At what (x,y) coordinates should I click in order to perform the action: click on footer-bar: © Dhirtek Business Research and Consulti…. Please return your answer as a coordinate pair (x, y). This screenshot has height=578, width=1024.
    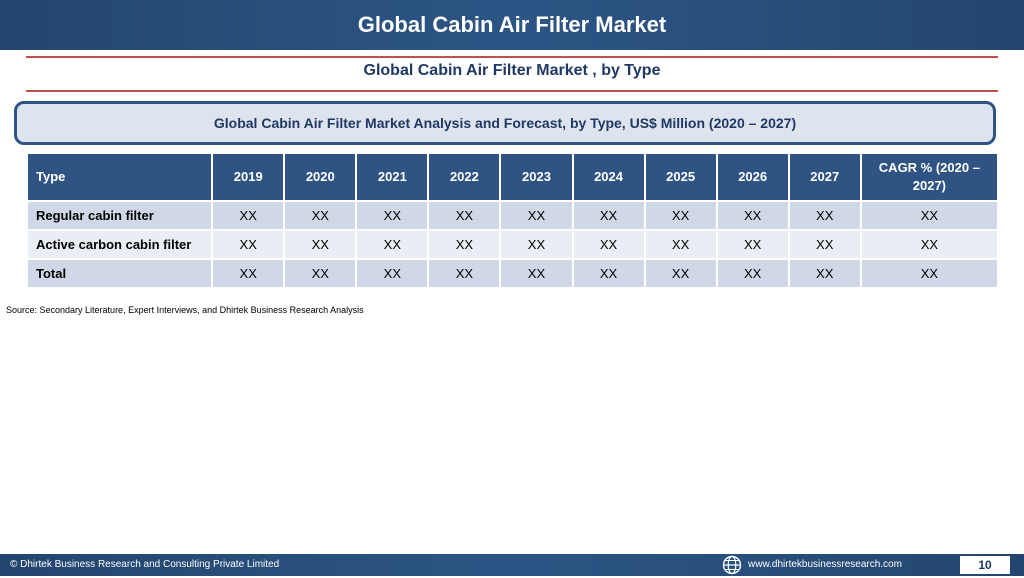
    Looking at the image, I should click on (512, 565).